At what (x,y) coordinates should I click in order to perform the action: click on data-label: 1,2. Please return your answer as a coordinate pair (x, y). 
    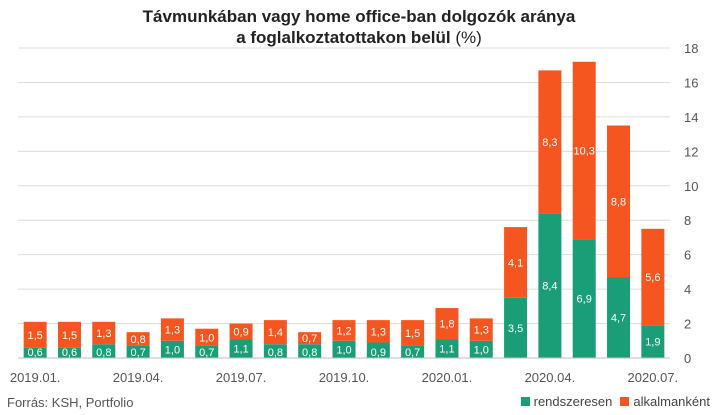
    Looking at the image, I should click on (343, 331).